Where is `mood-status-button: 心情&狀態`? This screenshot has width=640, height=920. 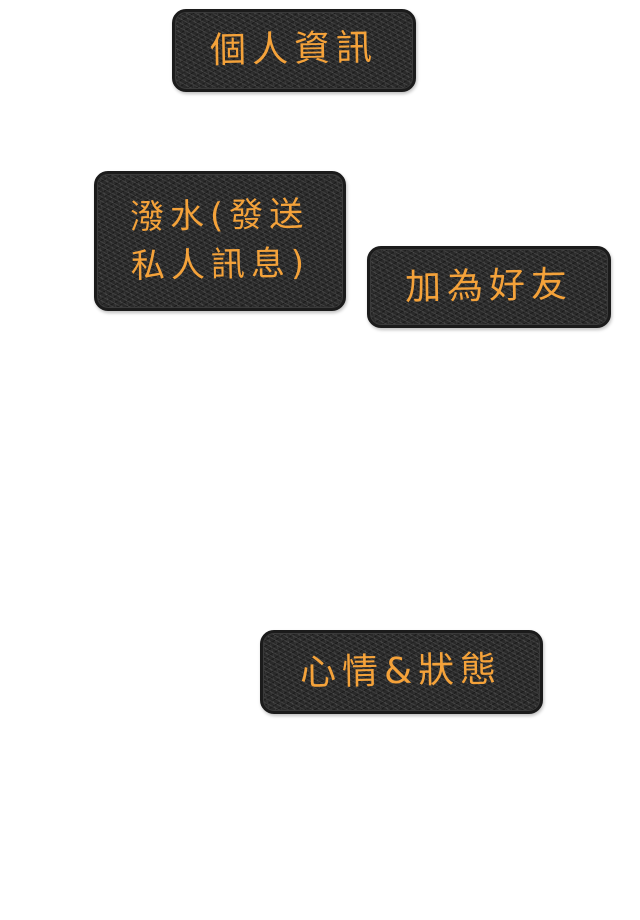
mood-status-button: 心情&狀態 is located at coordinates (401, 672).